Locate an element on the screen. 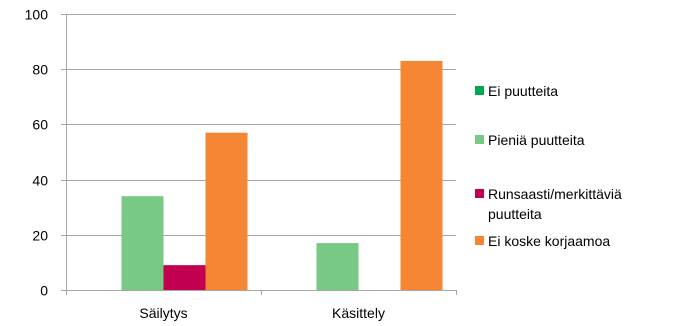 The width and height of the screenshot is (673, 326). legend-label: Ei koske korjaamoa is located at coordinates (549, 241).